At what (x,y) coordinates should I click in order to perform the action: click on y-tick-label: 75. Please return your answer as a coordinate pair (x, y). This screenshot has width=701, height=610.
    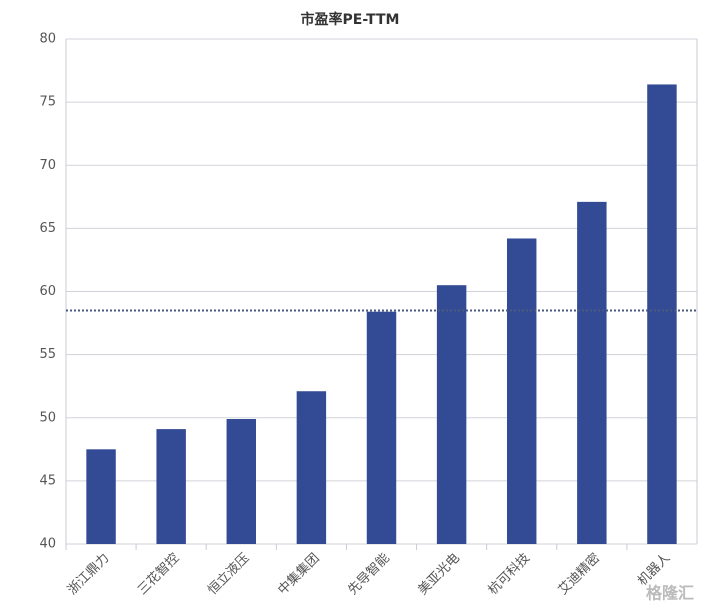
    Looking at the image, I should click on (47, 102).